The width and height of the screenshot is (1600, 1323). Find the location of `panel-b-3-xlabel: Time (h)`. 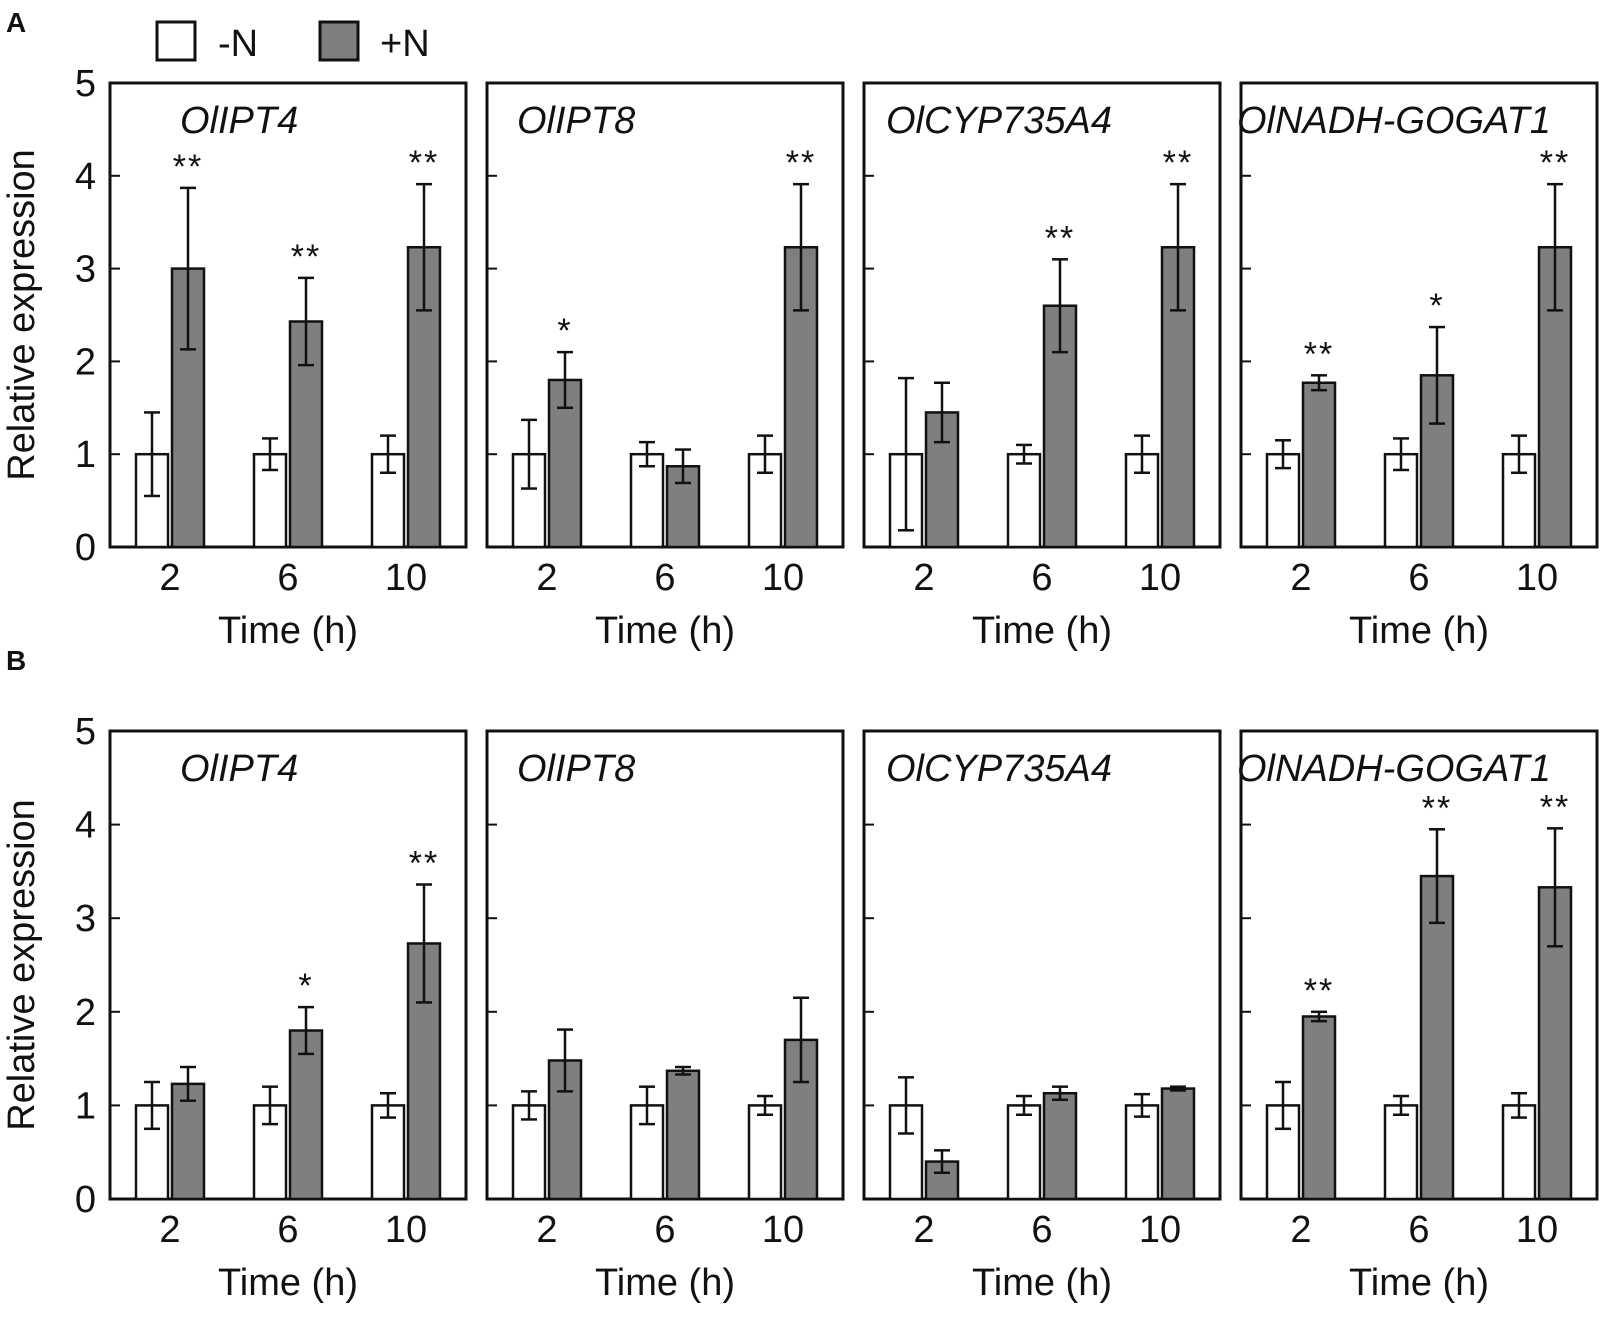

panel-b-3-xlabel: Time (h) is located at coordinates (1042, 1283).